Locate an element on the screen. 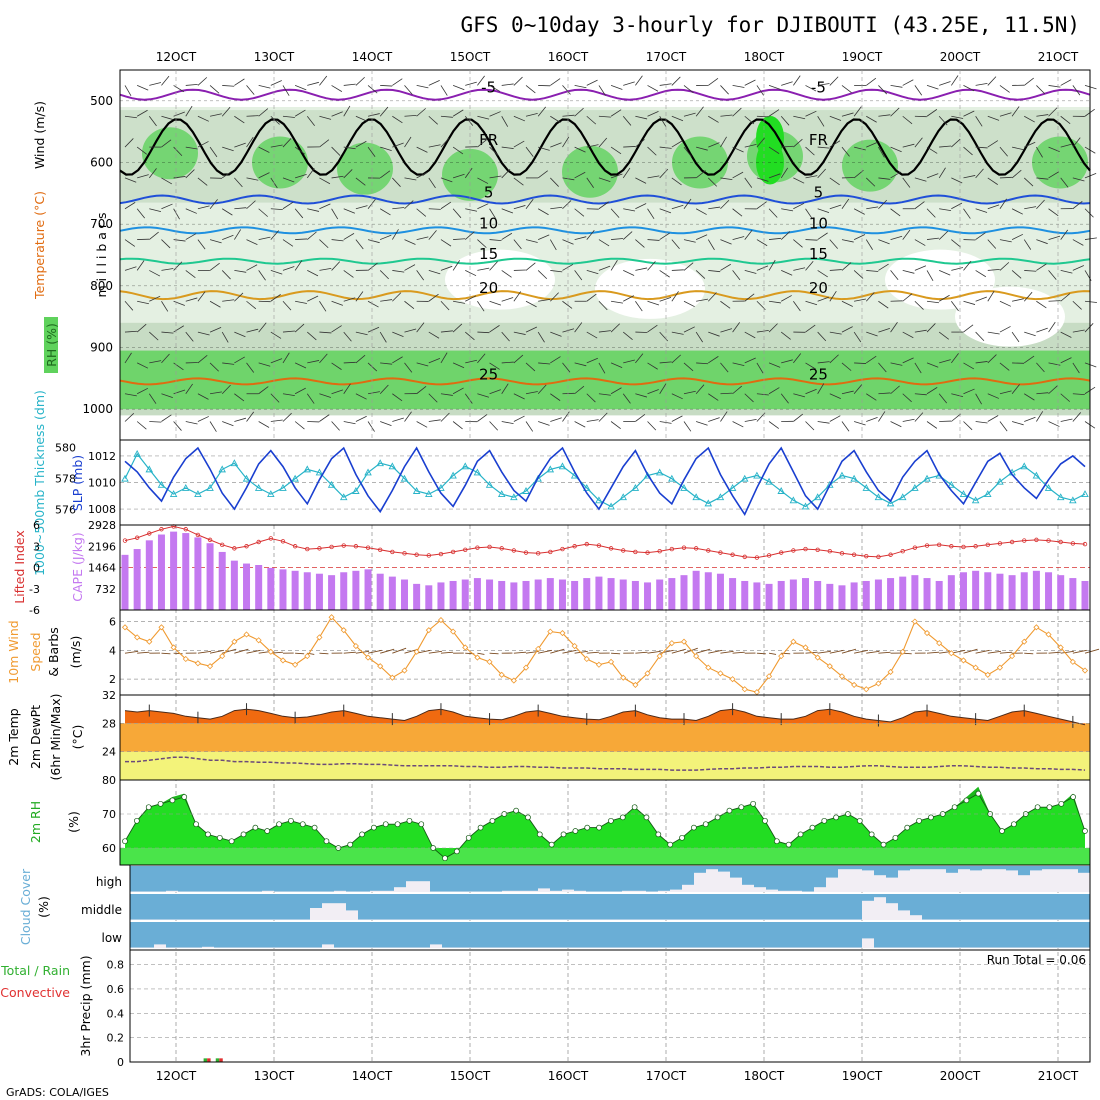 The height and width of the screenshot is (1100, 1100). top-date-label: 17OCT is located at coordinates (666, 57).